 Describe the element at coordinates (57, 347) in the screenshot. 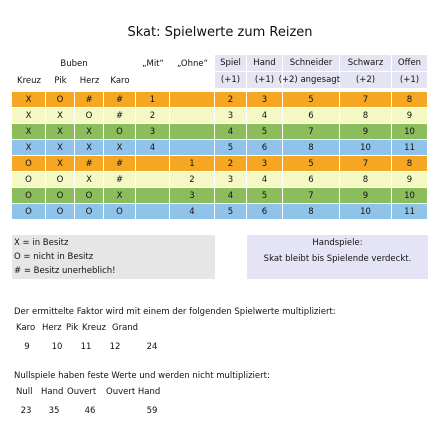

I see `value: 10` at that location.